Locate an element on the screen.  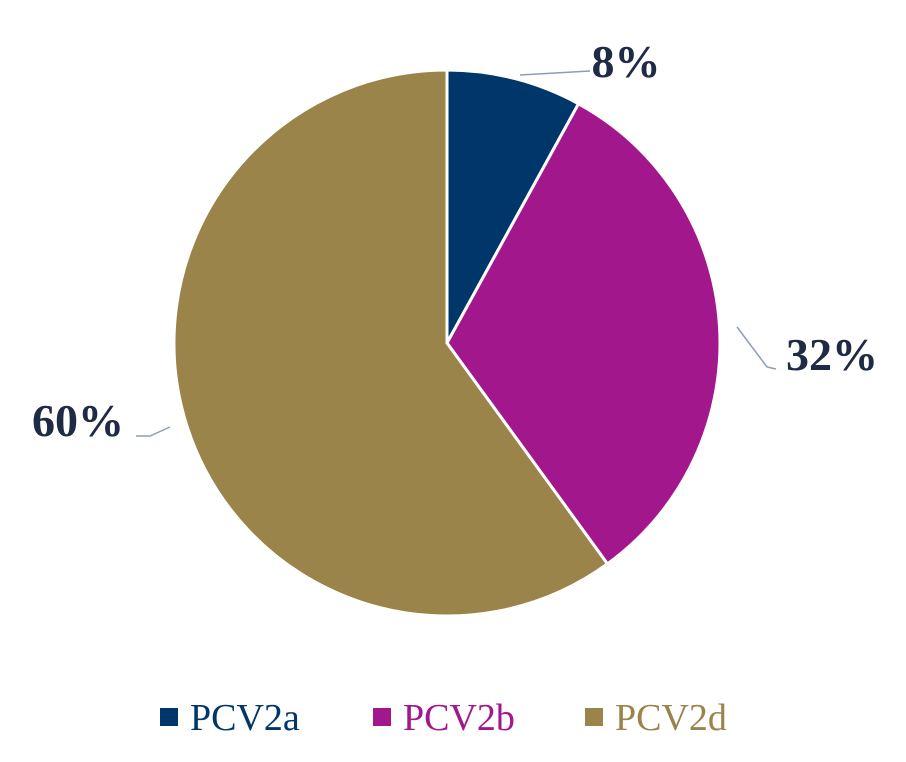
leader-line-pcv2d is located at coordinates (153, 431).